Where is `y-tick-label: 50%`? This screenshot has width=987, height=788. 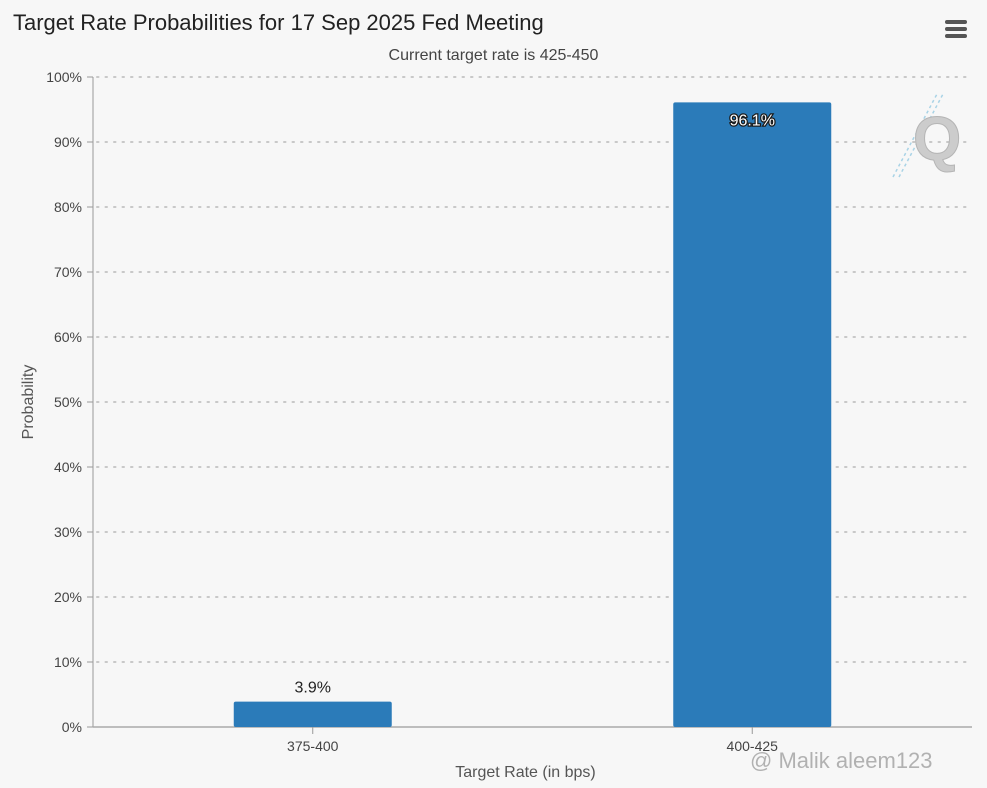
y-tick-label: 50% is located at coordinates (68, 402).